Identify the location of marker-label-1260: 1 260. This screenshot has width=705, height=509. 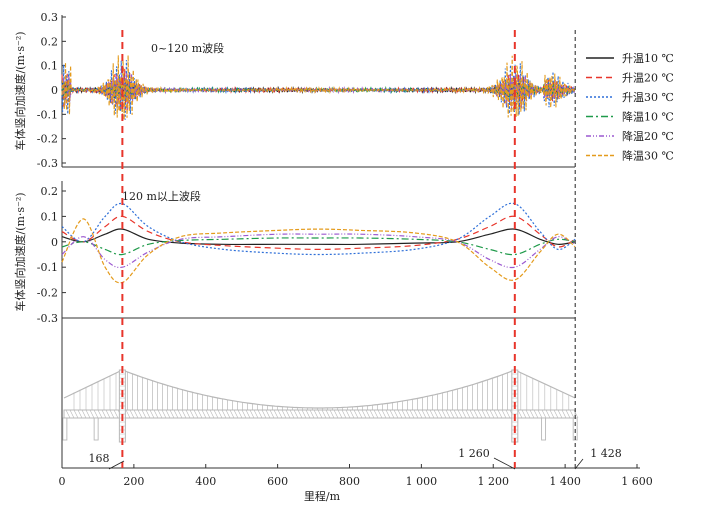
(474, 453).